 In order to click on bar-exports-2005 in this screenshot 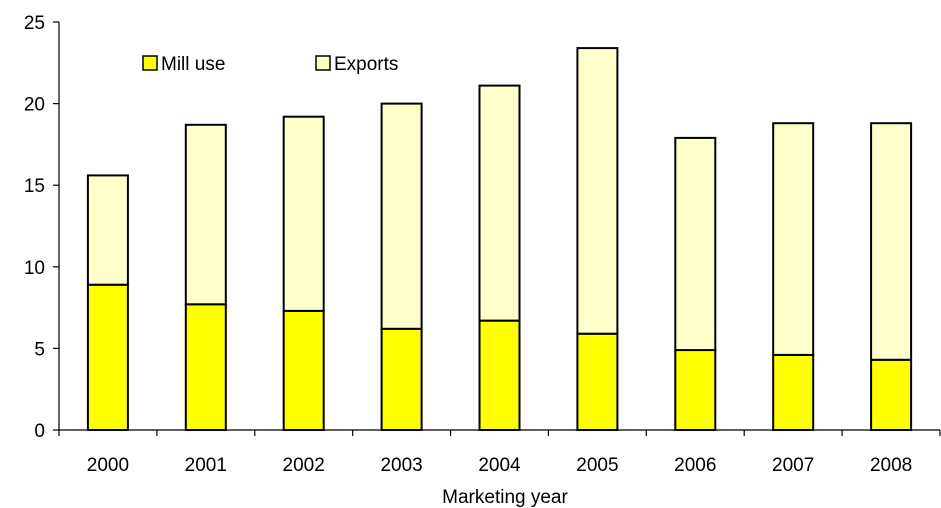, I will do `click(597, 191)`.